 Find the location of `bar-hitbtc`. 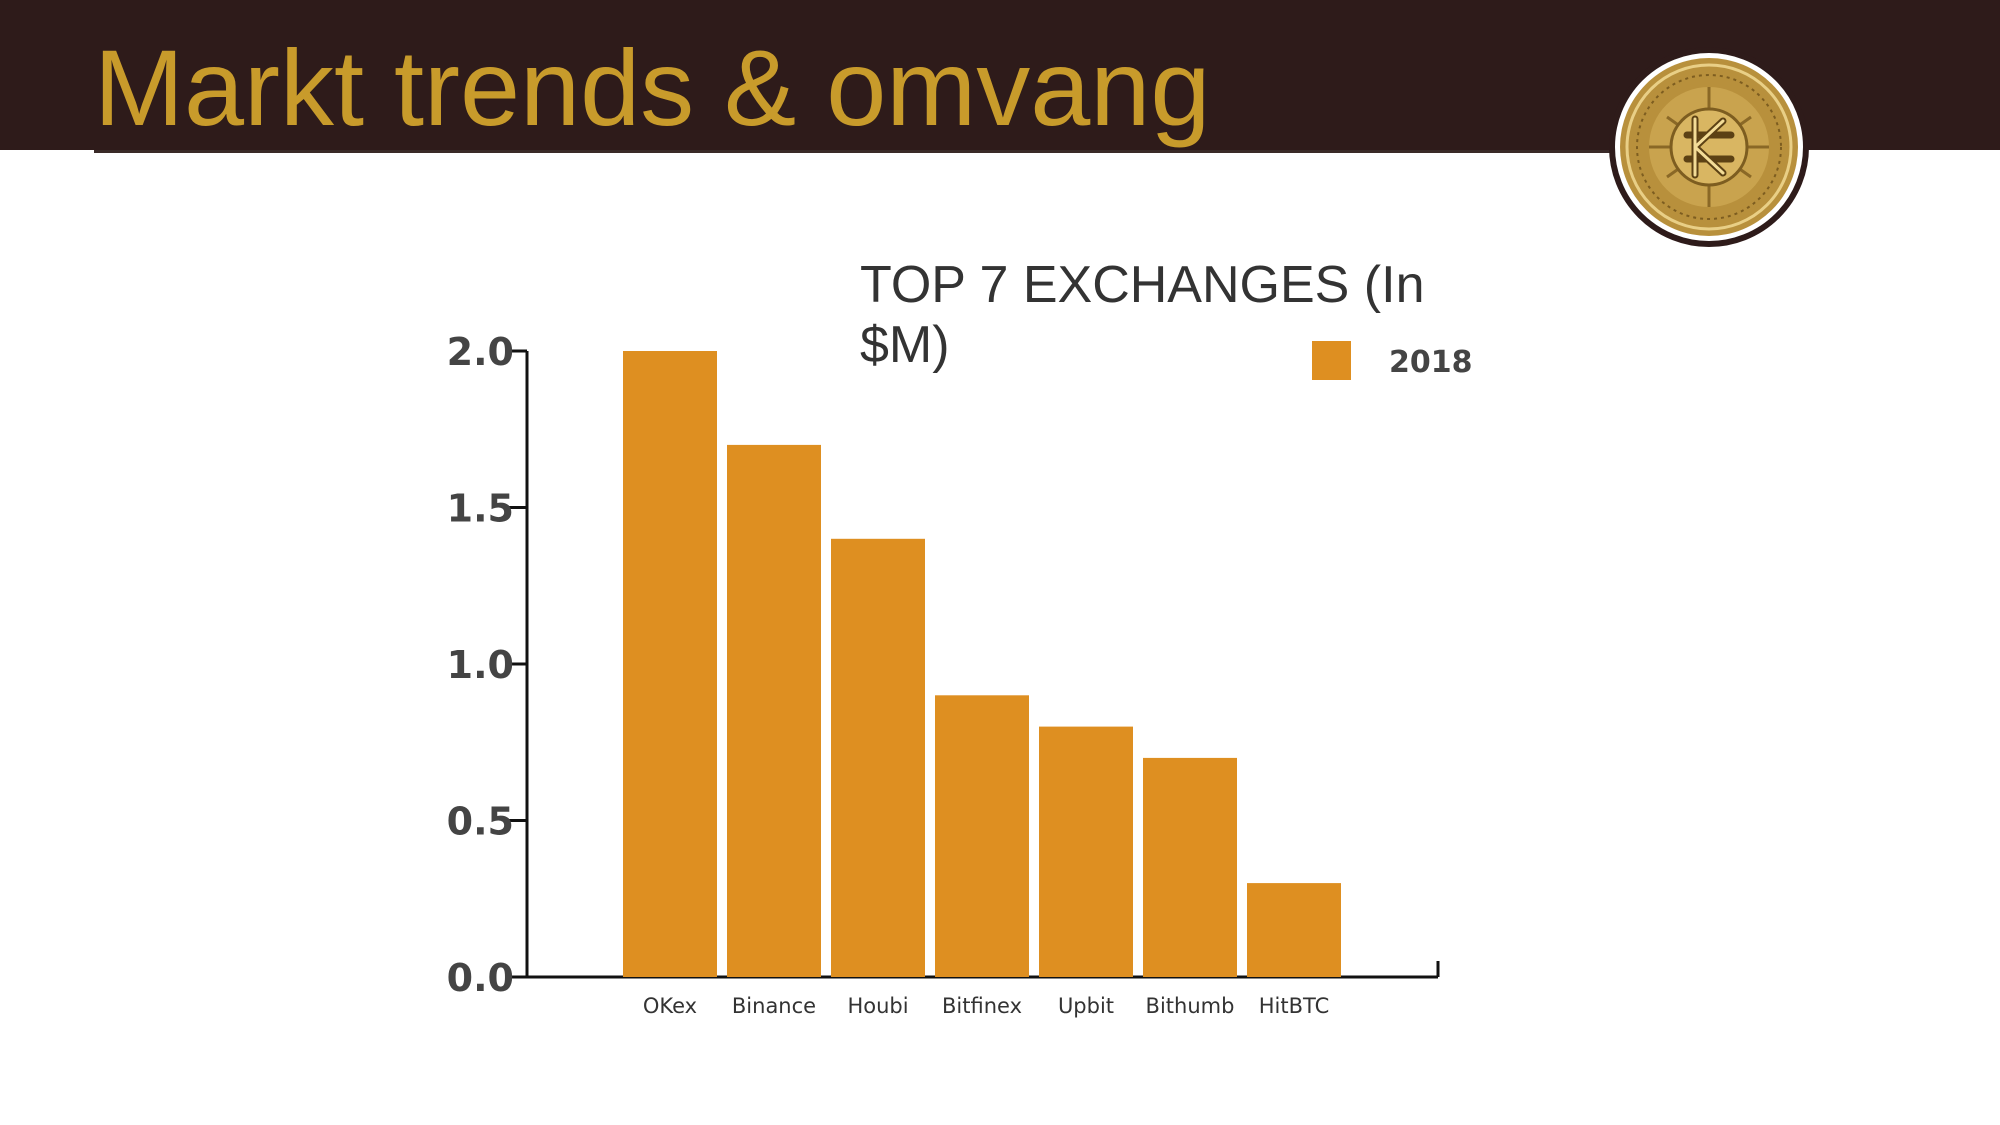

bar-hitbtc is located at coordinates (1294, 930).